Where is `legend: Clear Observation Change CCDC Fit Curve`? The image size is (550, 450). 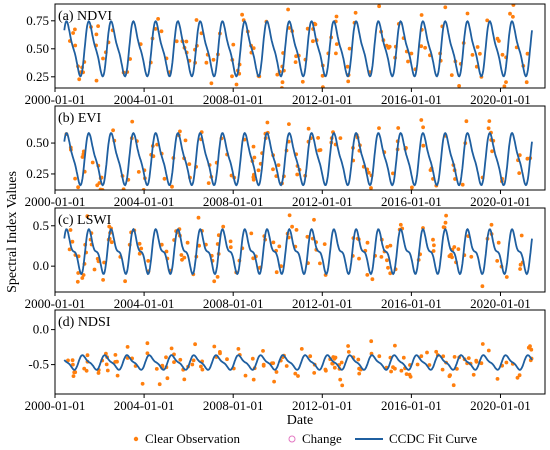 legend: Clear Observation Change CCDC Fit Curve is located at coordinates (305, 438).